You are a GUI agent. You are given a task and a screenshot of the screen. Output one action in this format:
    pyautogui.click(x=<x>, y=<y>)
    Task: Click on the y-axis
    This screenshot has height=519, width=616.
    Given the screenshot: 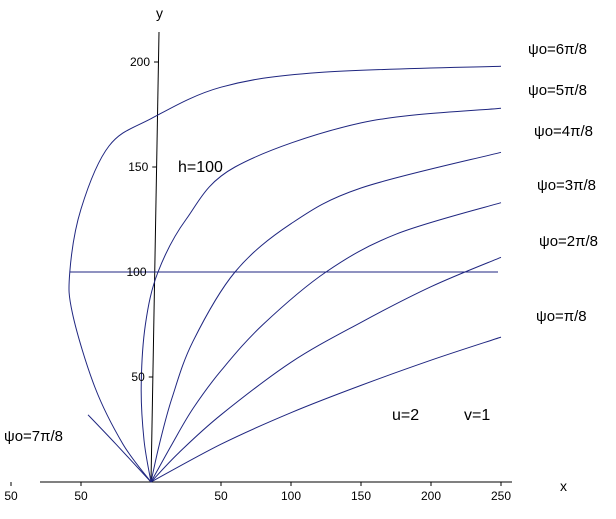 What is the action you would take?
    pyautogui.click(x=155, y=257)
    